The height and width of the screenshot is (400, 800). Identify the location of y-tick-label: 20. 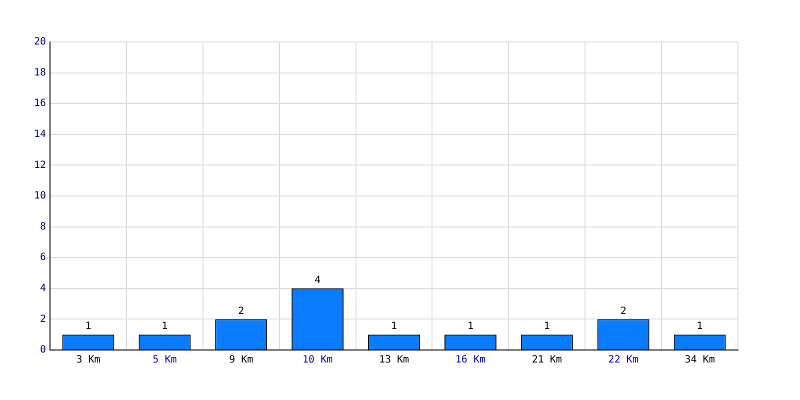
(40, 42).